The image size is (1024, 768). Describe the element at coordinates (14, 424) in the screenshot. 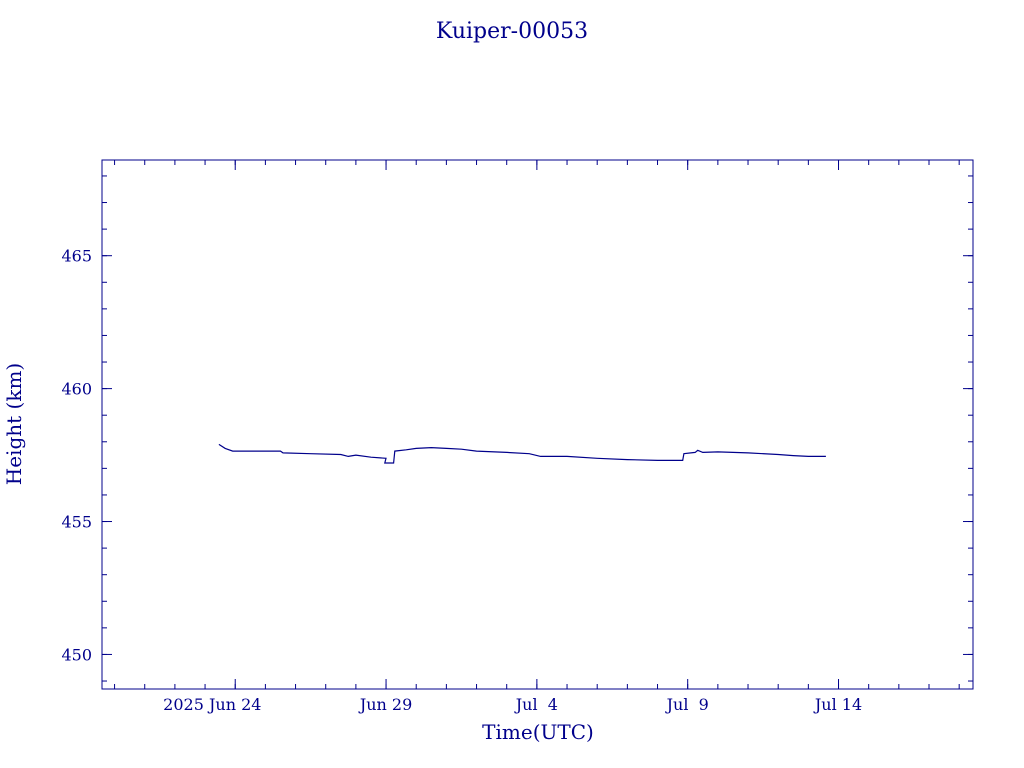

I see `y-axis-label: Height (km)` at that location.